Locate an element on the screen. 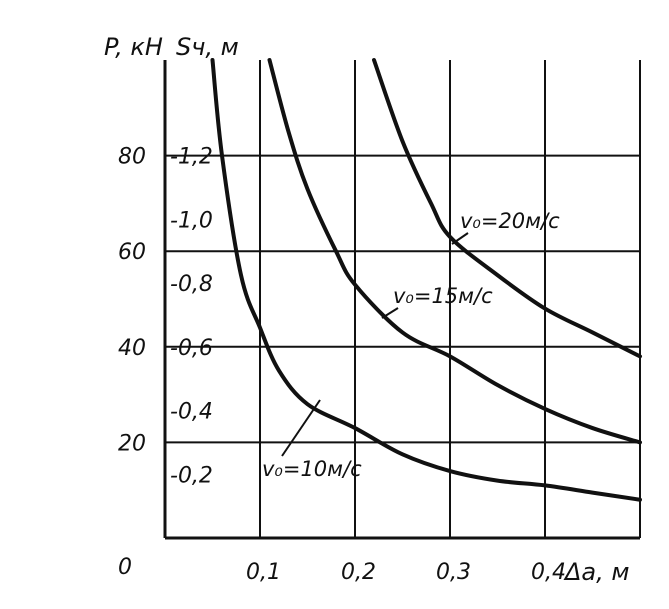 Image resolution: width=669 pixels, height=609 pixels. origin-label: 0 is located at coordinates (125, 567).